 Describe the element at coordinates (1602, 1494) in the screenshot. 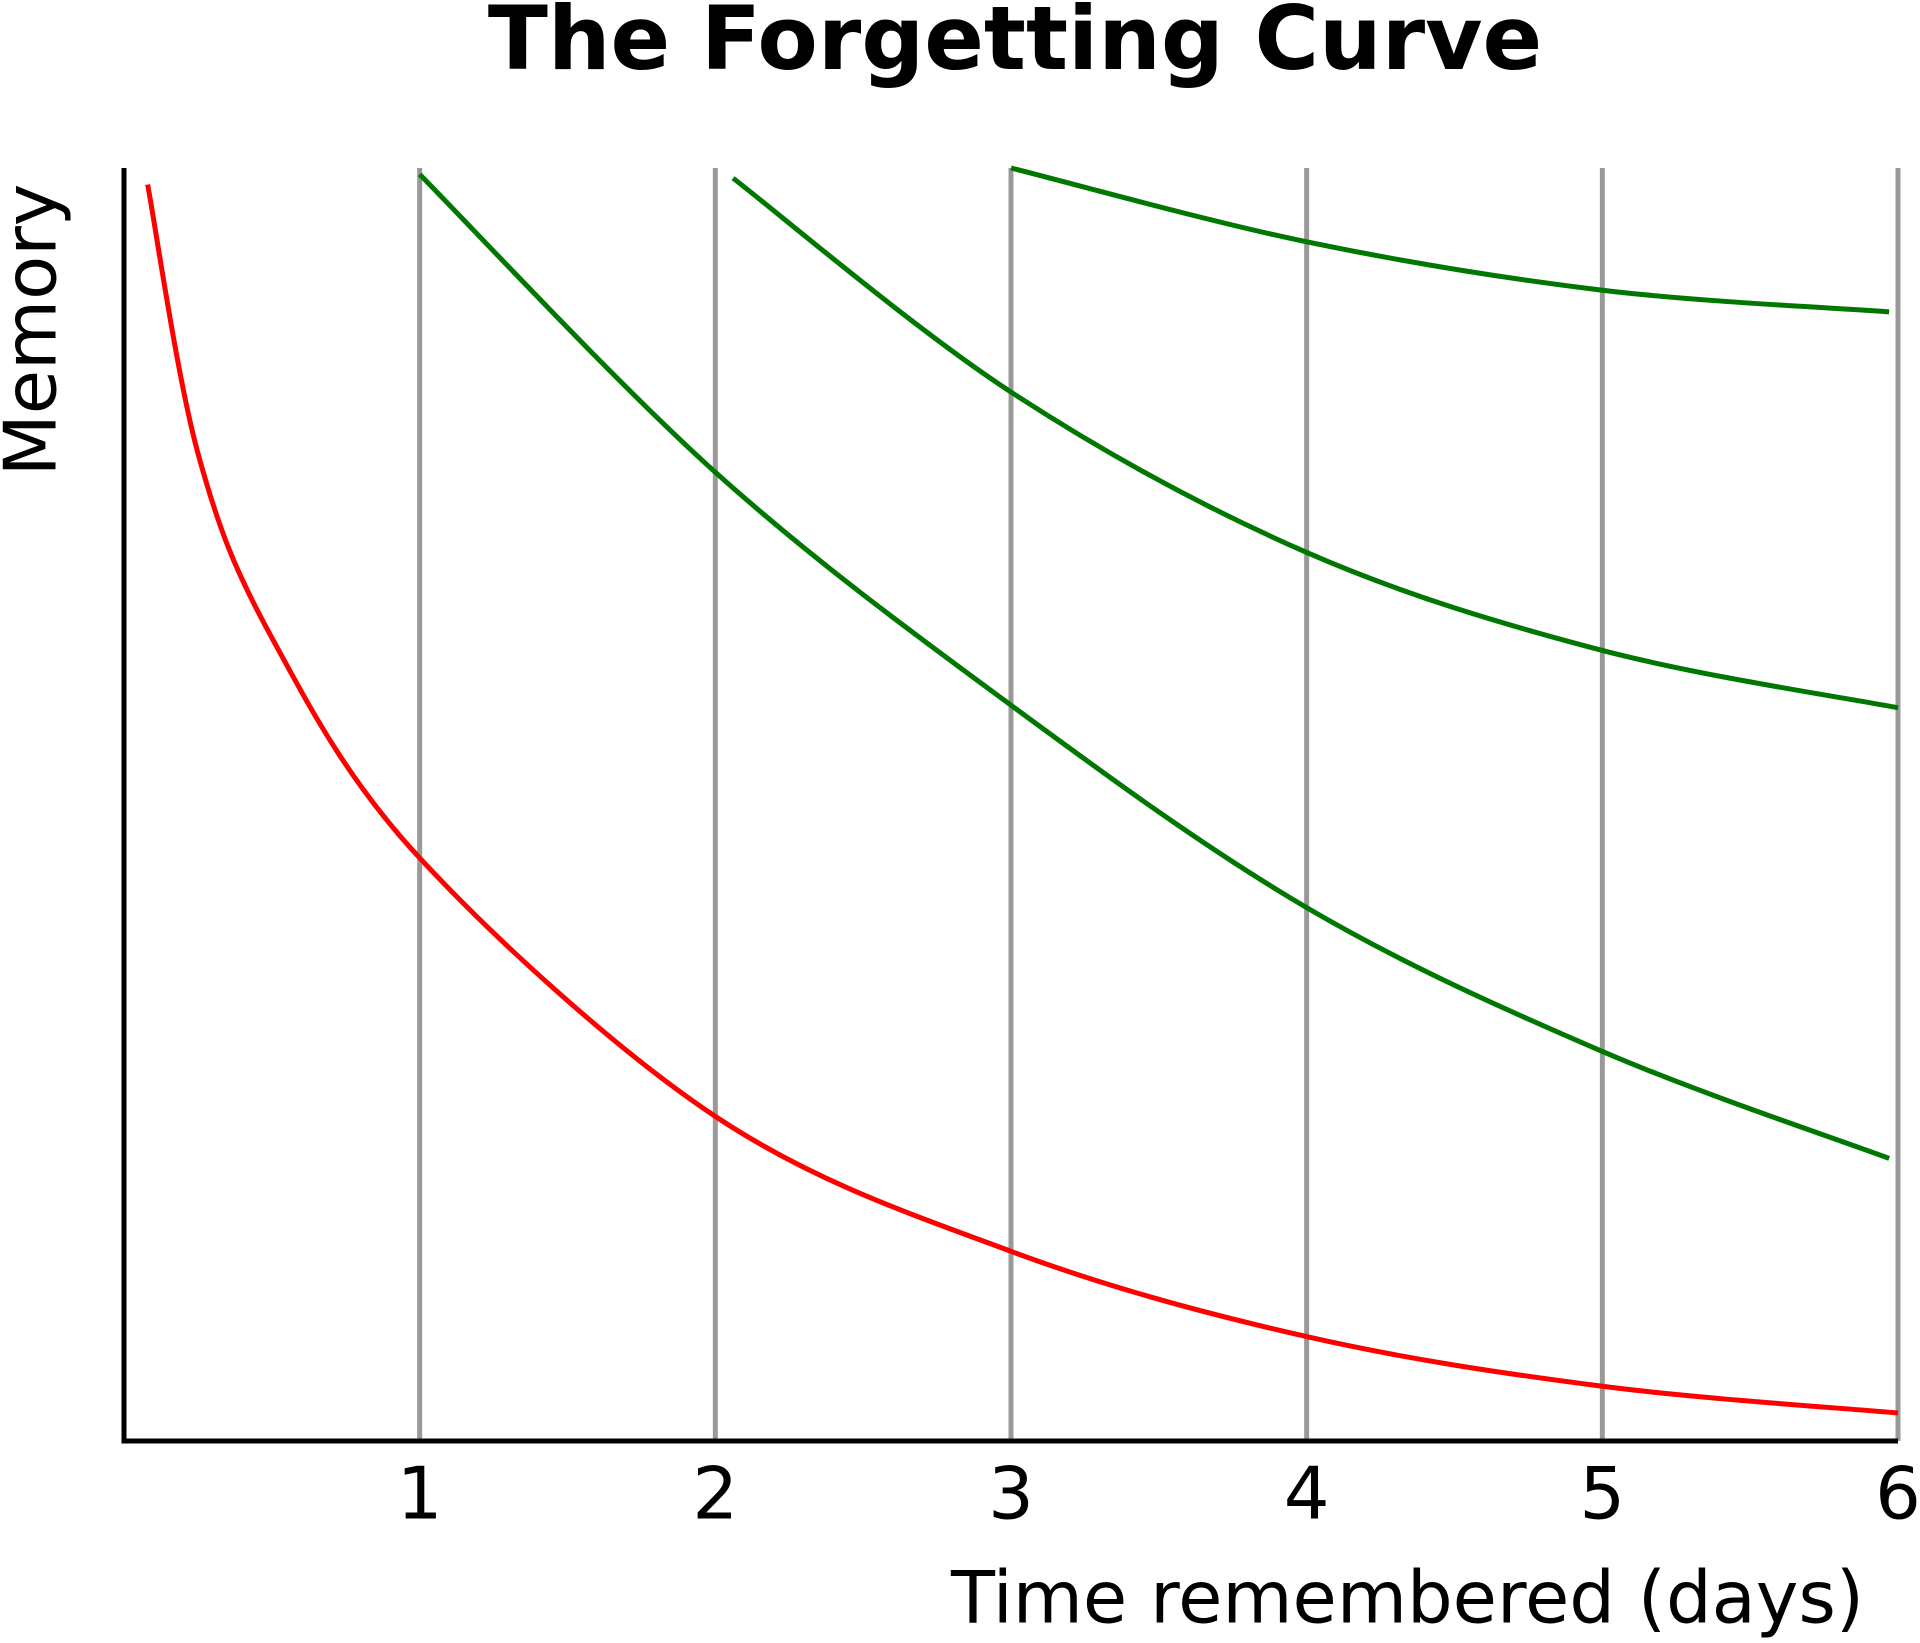

I see `x-tick-label: 5` at that location.